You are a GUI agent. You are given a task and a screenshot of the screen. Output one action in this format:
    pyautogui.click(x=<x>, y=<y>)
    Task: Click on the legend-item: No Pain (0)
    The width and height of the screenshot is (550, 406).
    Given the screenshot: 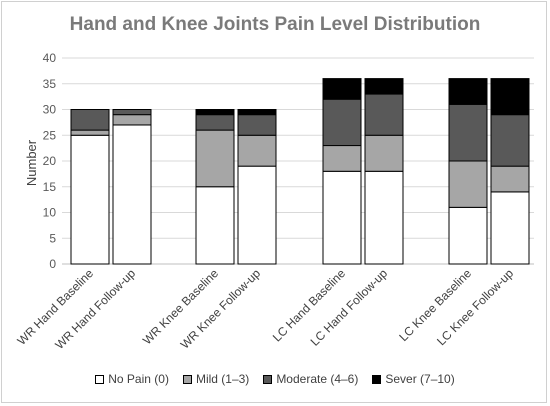 What is the action you would take?
    pyautogui.click(x=132, y=379)
    